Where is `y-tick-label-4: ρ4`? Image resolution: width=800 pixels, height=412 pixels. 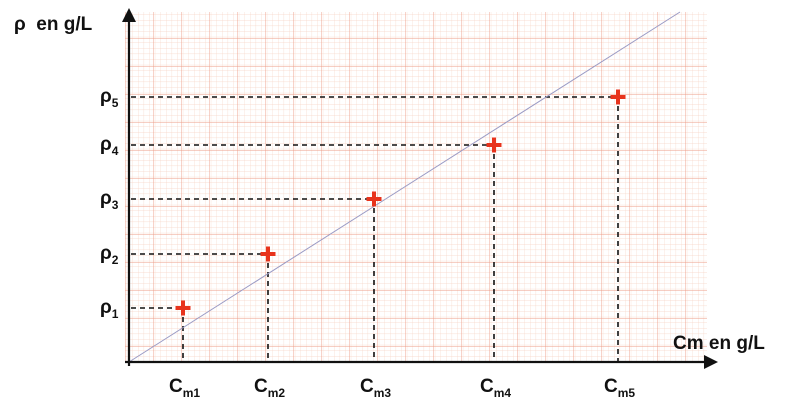 y-tick-label-4: ρ4 is located at coordinates (109, 146).